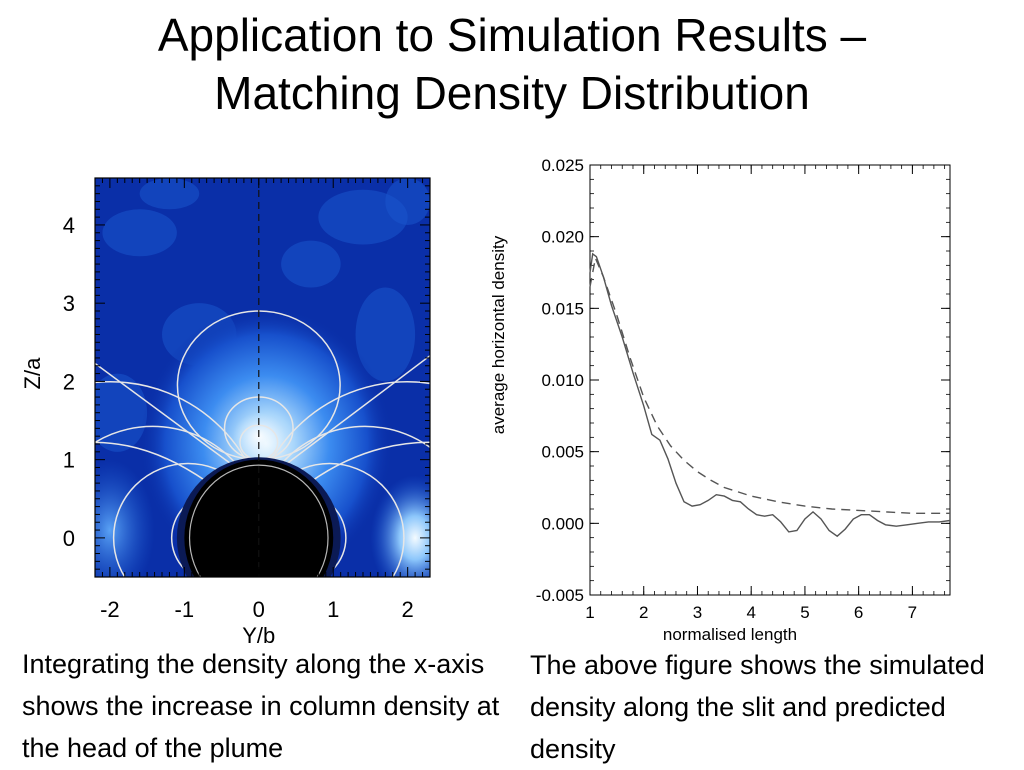 Image resolution: width=1024 pixels, height=770 pixels. I want to click on y-tick-label: 2, so click(69, 381).